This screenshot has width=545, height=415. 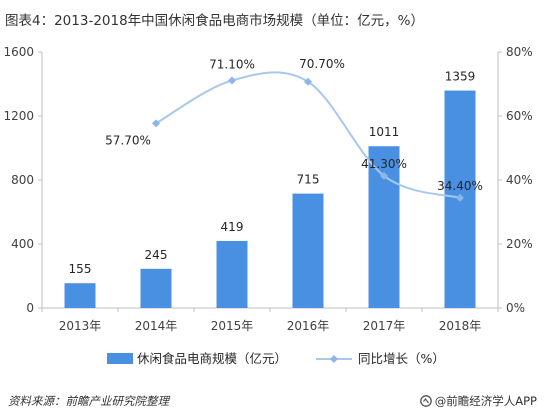 I want to click on legend-line-marker, so click(x=334, y=359).